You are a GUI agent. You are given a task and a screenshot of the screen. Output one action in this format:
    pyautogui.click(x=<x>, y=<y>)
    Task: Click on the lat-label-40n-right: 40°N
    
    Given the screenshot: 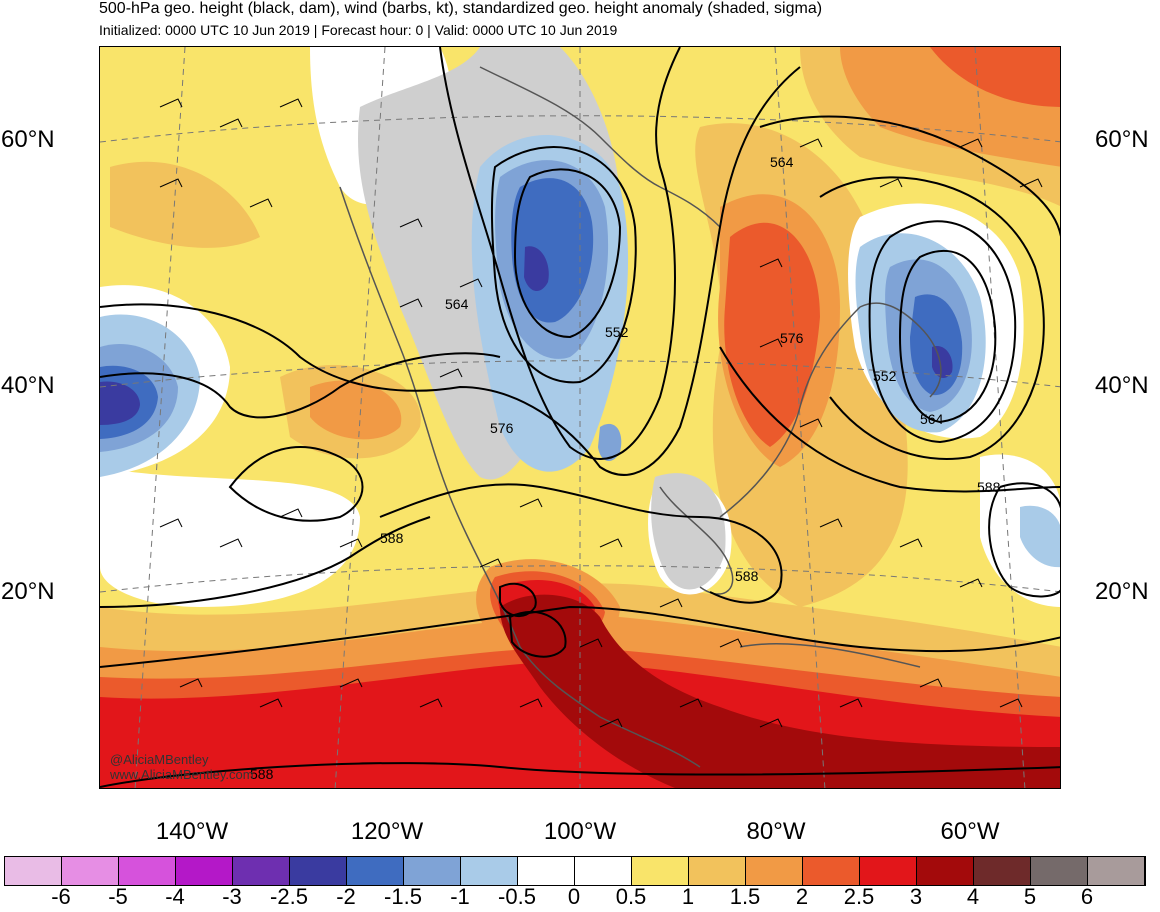 What is the action you would take?
    pyautogui.click(x=1122, y=385)
    